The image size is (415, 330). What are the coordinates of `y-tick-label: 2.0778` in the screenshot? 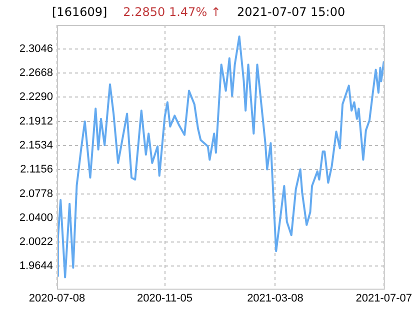 It's located at (36, 194).